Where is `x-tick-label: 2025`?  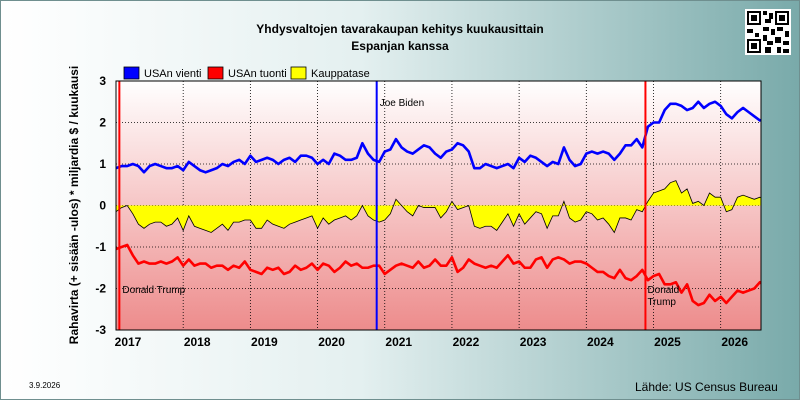 x-tick-label: 2025 is located at coordinates (667, 342).